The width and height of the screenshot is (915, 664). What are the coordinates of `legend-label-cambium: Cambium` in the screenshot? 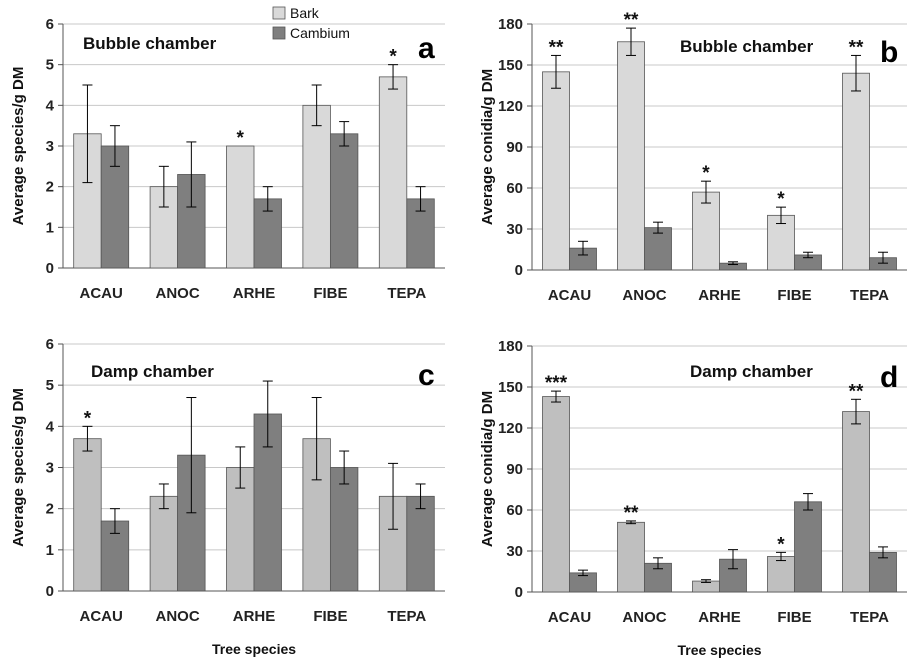 It's located at (320, 33).